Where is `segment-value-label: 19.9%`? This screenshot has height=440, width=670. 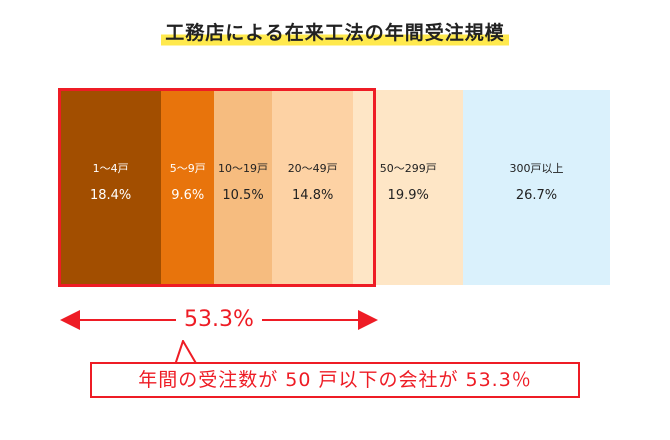 segment-value-label: 19.9% is located at coordinates (408, 195).